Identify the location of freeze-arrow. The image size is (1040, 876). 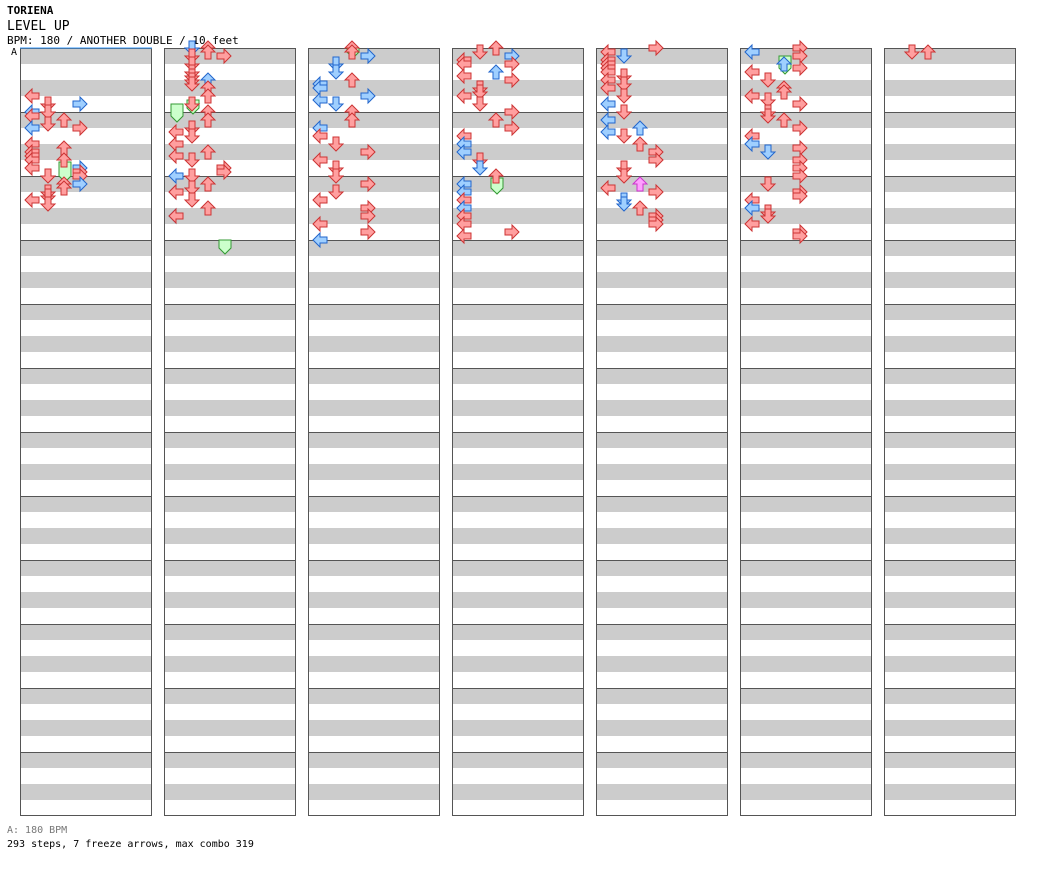
(225, 247).